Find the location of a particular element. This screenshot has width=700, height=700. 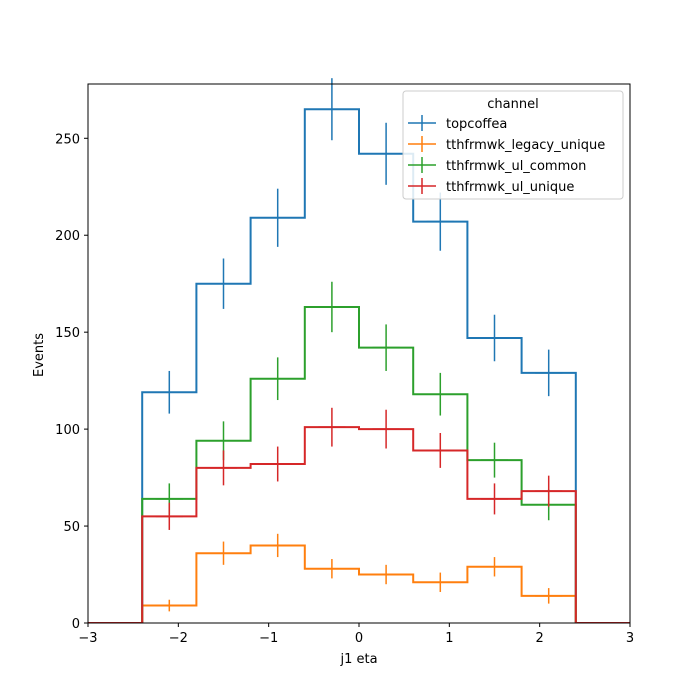

legend-label-tthfrmwk_ul_common: tthfrmwk_ul_common is located at coordinates (516, 166).